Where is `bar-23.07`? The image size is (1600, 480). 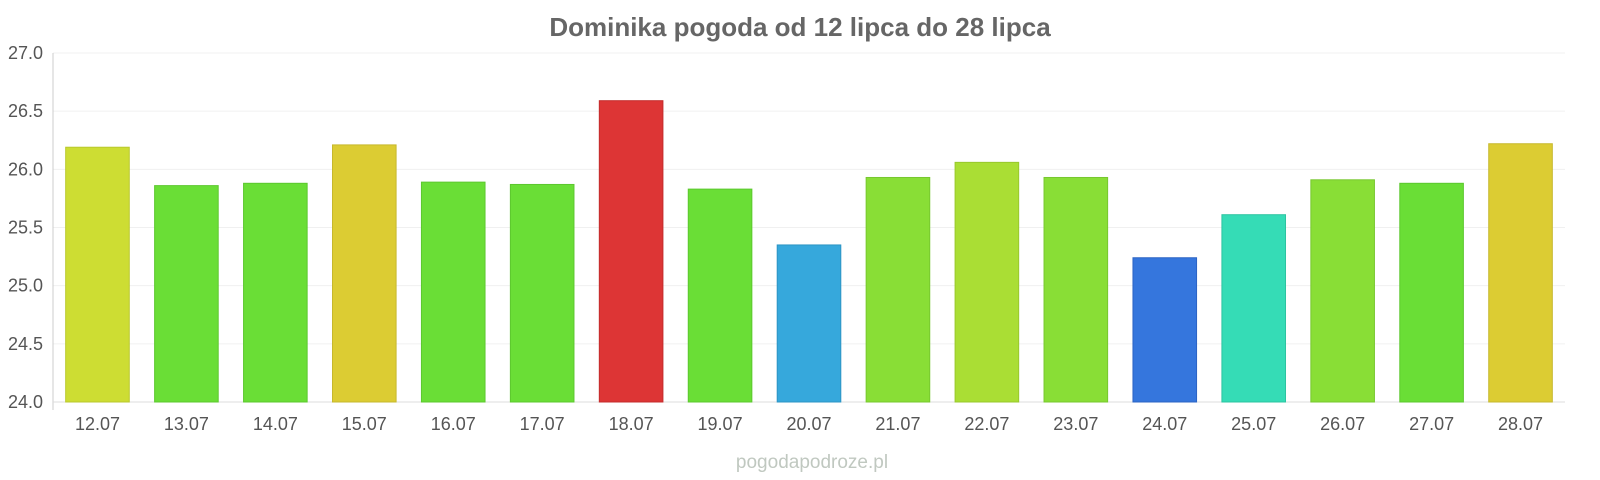
bar-23.07 is located at coordinates (1076, 289).